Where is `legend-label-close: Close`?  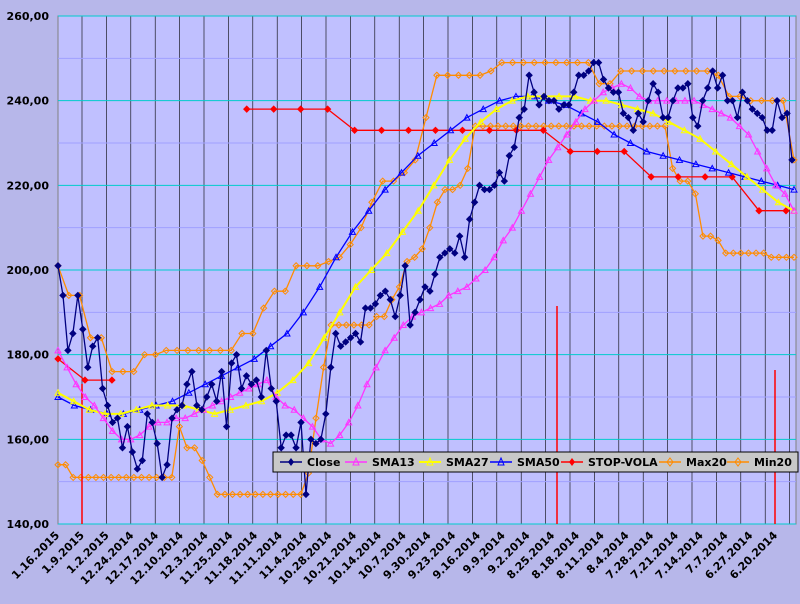 legend-label-close: Close is located at coordinates (323, 462).